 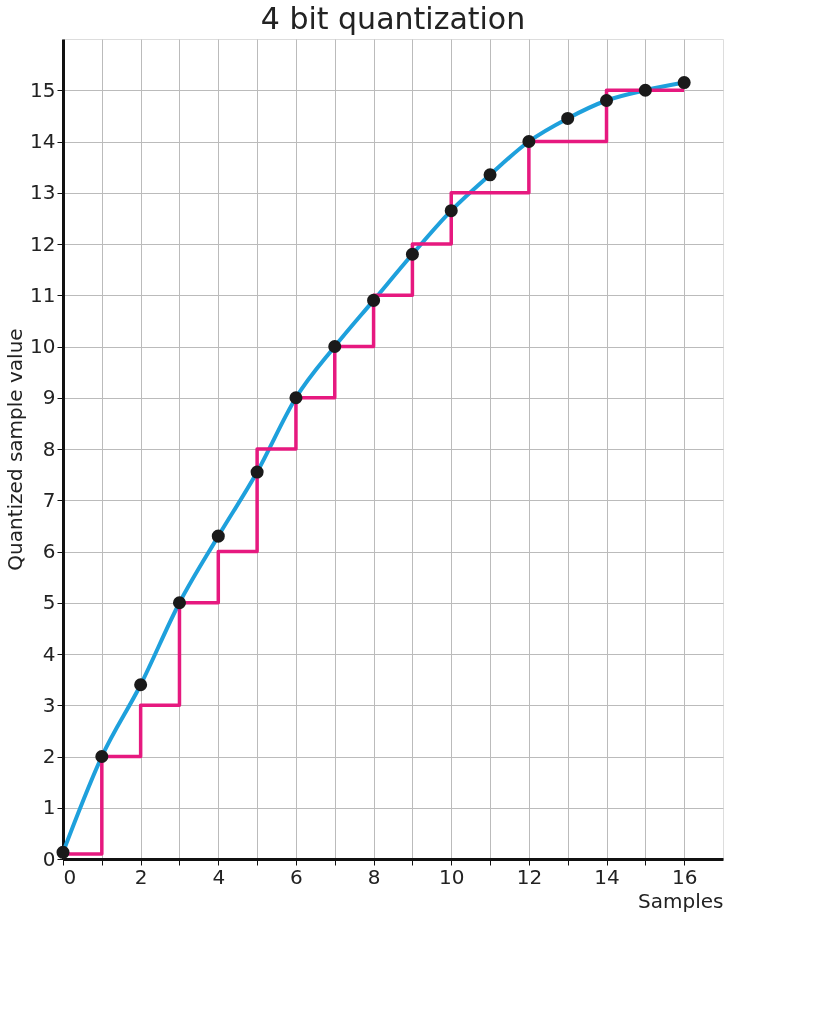 What do you see at coordinates (684, 876) in the screenshot?
I see `x-tick-label: 16` at bounding box center [684, 876].